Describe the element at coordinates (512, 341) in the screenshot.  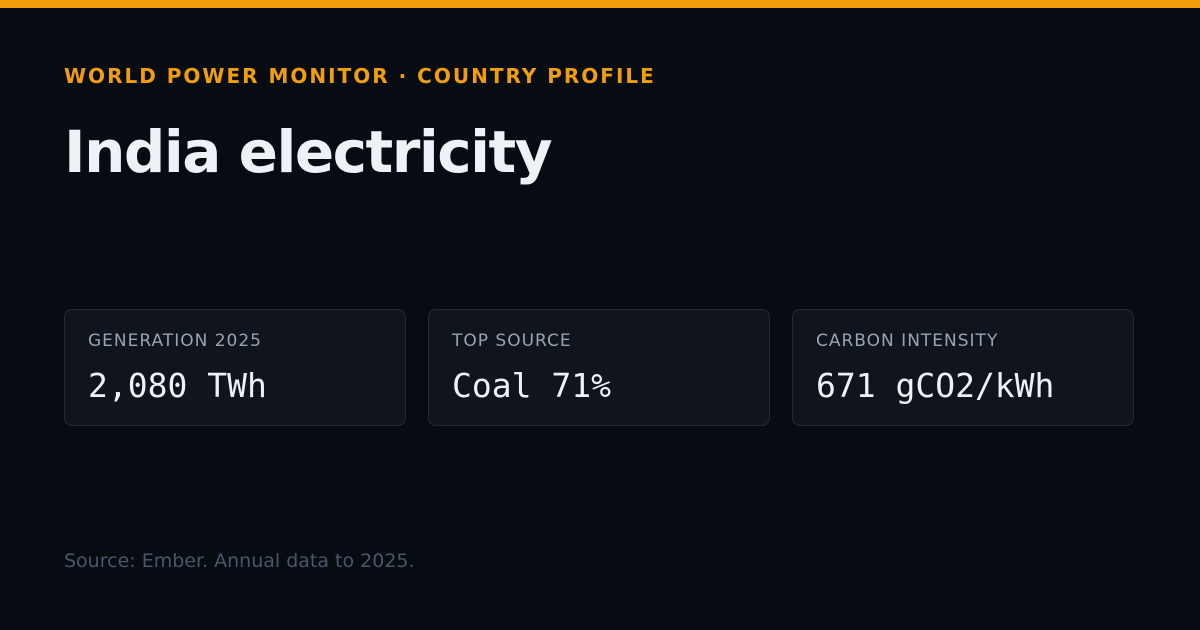
I see `stat-label: TOP SOURCE` at that location.